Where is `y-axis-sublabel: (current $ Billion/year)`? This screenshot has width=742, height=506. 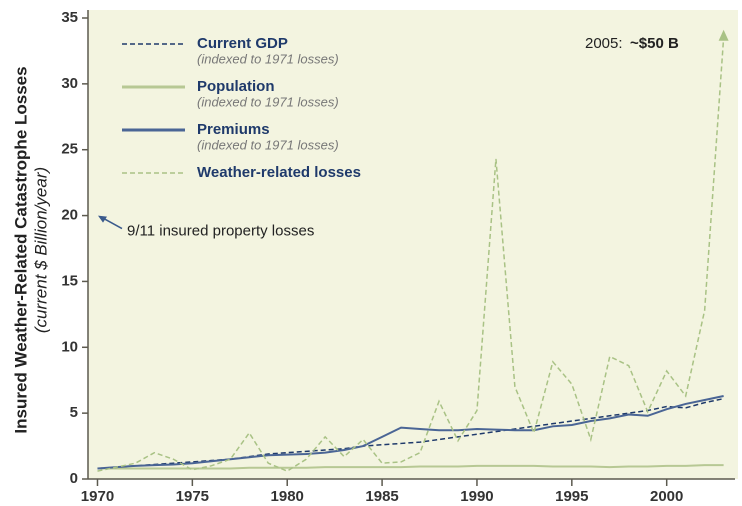 y-axis-sublabel: (current $ Billion/year) is located at coordinates (40, 250).